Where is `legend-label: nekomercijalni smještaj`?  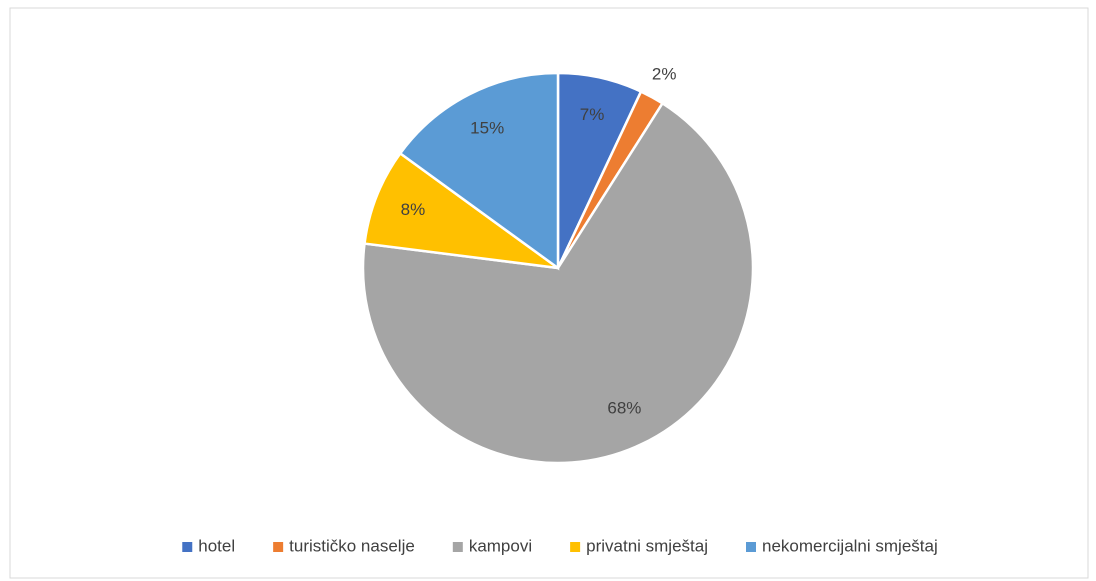 legend-label: nekomercijalni smještaj is located at coordinates (850, 545).